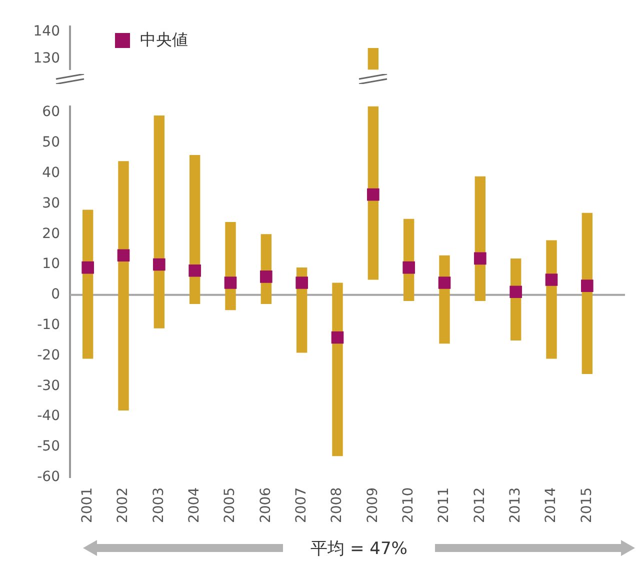 The width and height of the screenshot is (643, 579). I want to click on text: 平均 = 47%, so click(359, 549).